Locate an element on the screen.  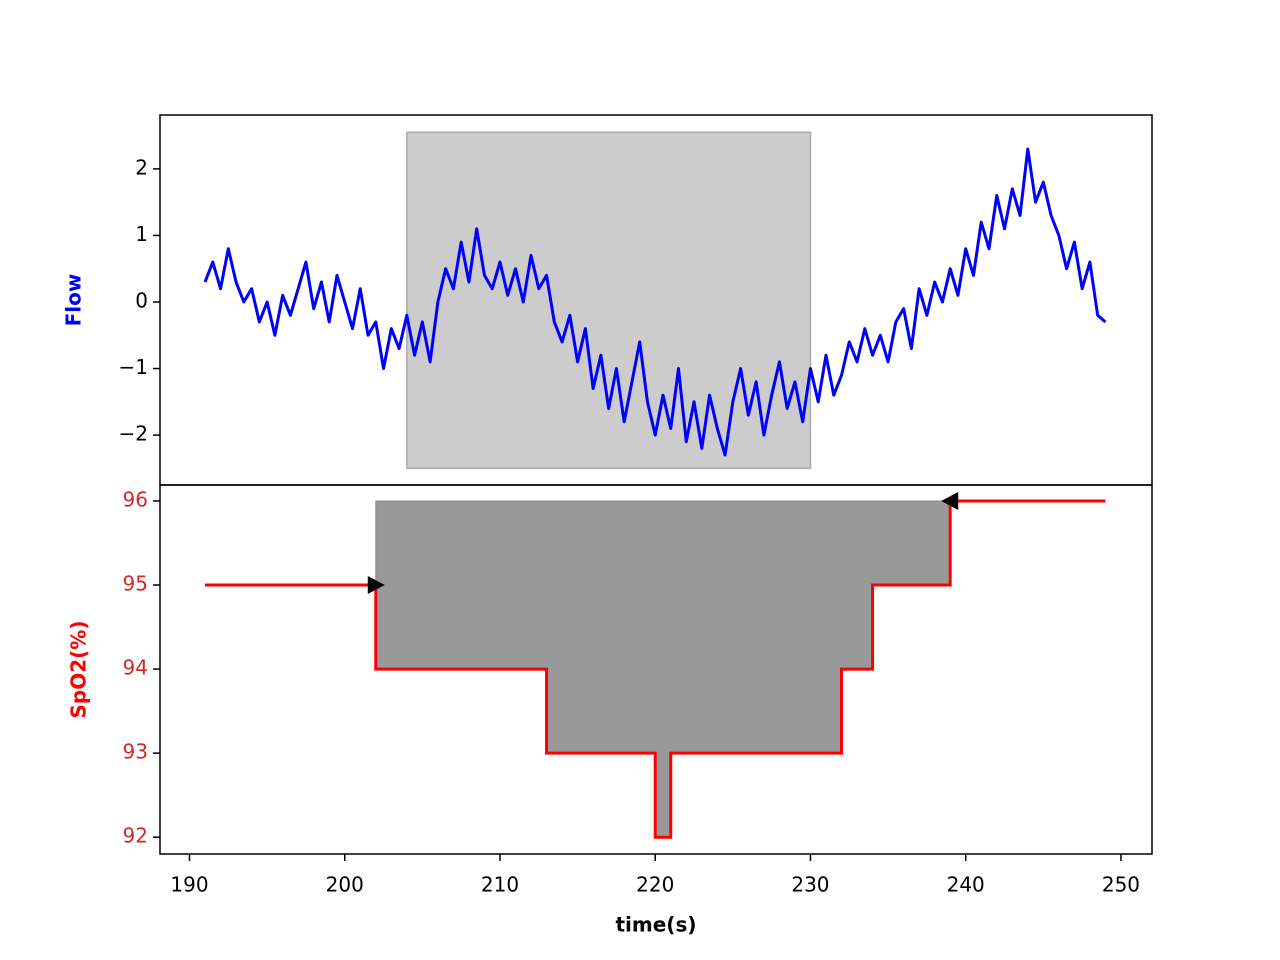
x-tick-label: 210 is located at coordinates (500, 885).